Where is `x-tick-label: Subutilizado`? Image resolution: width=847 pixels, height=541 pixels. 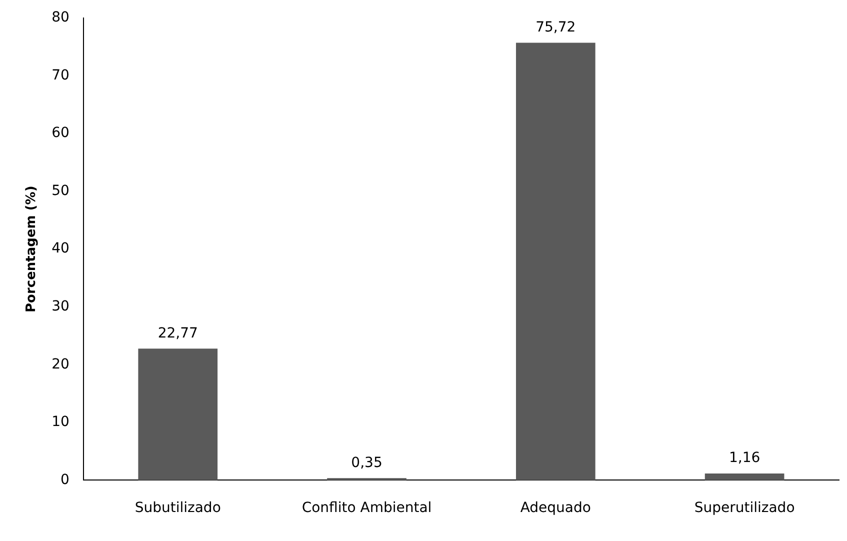 x-tick-label: Subutilizado is located at coordinates (177, 508).